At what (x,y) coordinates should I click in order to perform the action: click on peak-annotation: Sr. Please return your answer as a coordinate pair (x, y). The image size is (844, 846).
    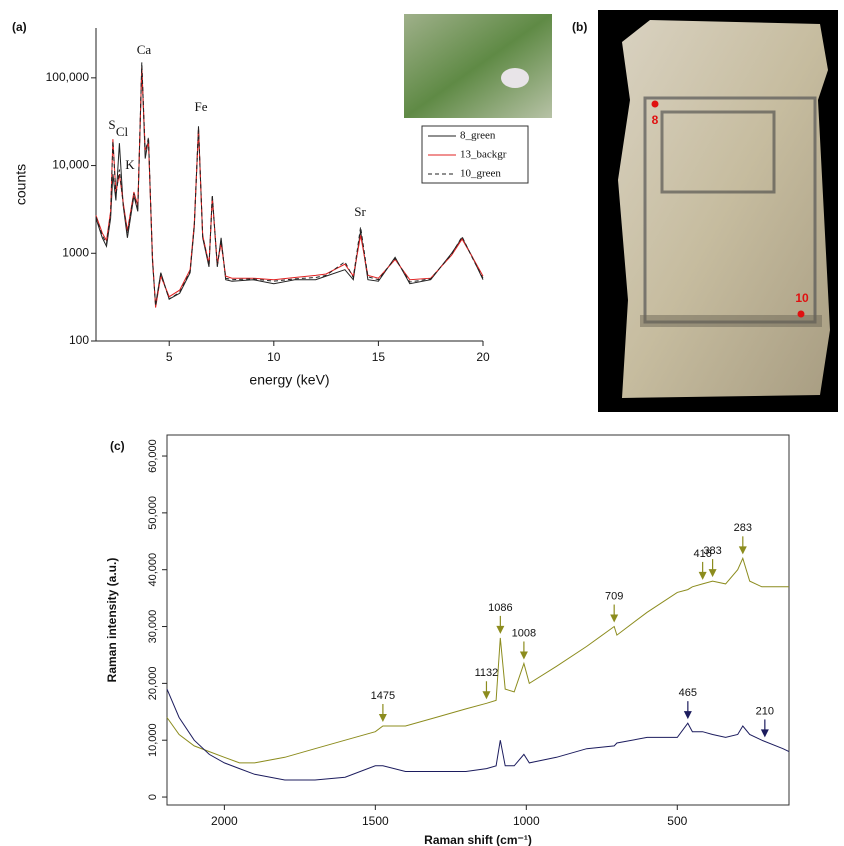
    Looking at the image, I should click on (360, 211).